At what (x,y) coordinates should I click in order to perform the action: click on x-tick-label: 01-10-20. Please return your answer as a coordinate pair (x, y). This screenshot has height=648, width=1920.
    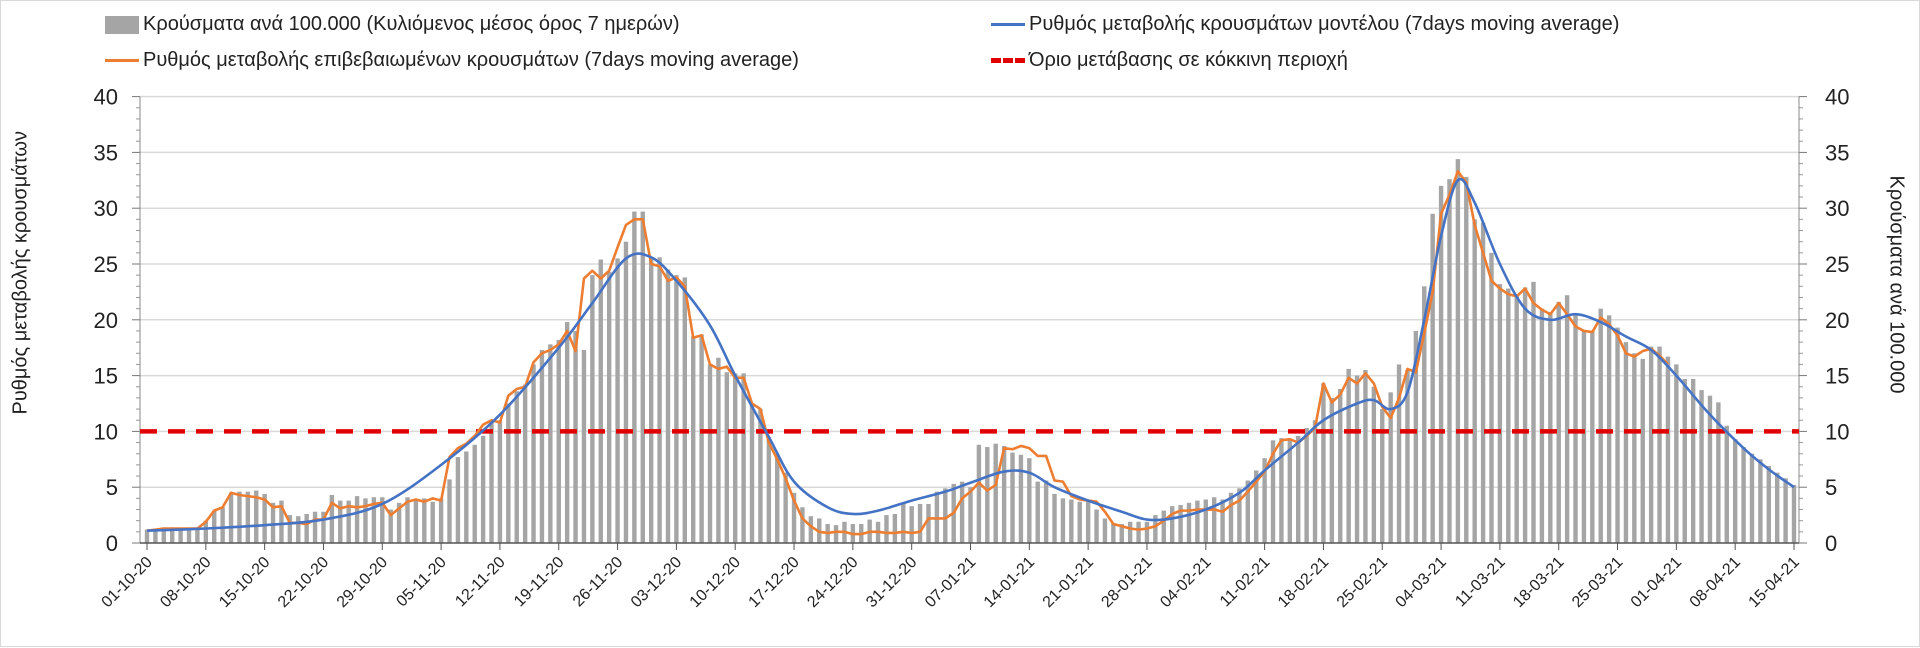
    Looking at the image, I should click on (127, 582).